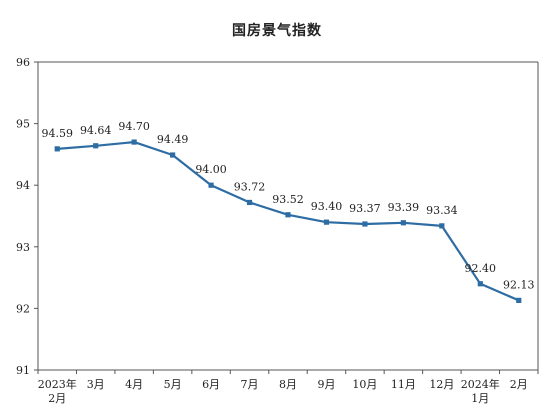 This screenshot has width=554, height=419. I want to click on data-label: 94.49, so click(173, 139).